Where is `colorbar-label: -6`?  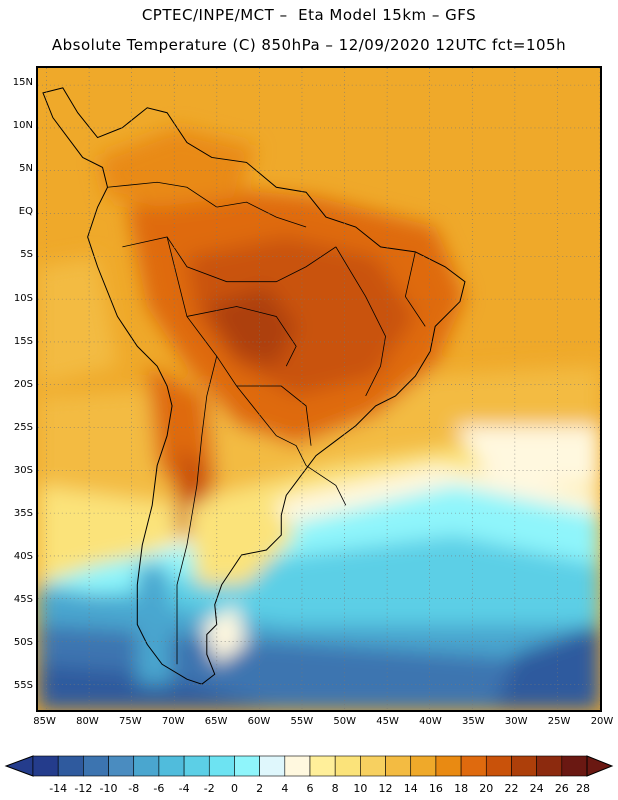 colorbar-label: -6 is located at coordinates (159, 788).